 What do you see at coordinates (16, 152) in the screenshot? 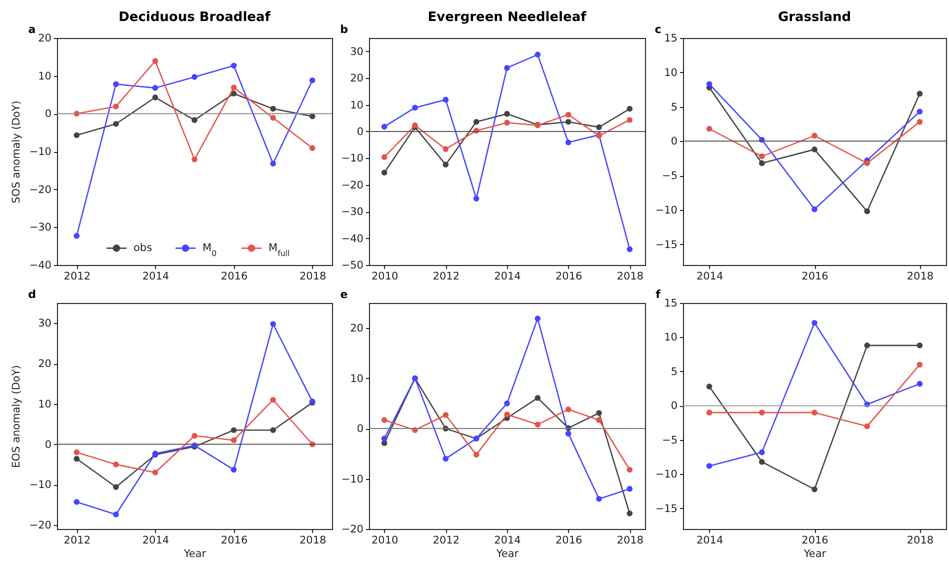
I see `y-axis-title: SOS anomaly (DoY)` at bounding box center [16, 152].